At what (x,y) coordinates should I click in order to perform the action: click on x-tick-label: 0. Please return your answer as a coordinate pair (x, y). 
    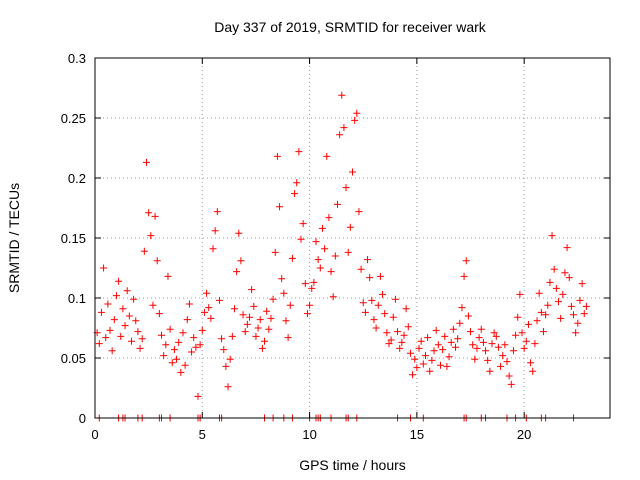
    Looking at the image, I should click on (94, 434).